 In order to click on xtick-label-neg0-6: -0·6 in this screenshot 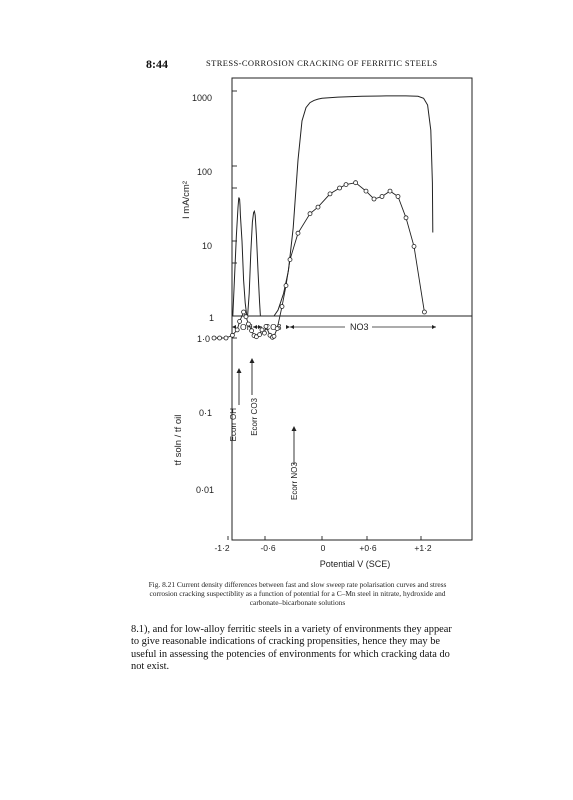, I will do `click(267, 548)`.